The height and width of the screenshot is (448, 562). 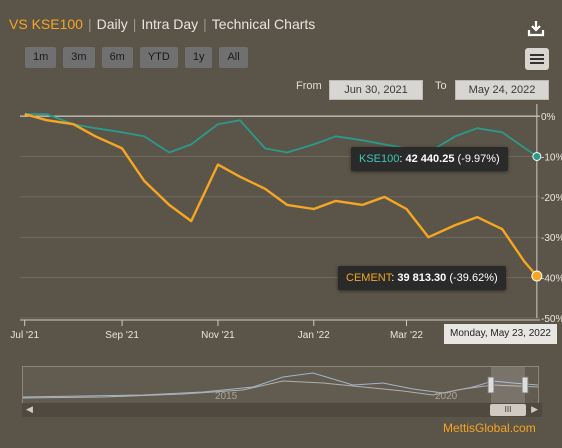 What do you see at coordinates (478, 159) in the screenshot?
I see `tooltip-change: (-9.97%)` at bounding box center [478, 159].